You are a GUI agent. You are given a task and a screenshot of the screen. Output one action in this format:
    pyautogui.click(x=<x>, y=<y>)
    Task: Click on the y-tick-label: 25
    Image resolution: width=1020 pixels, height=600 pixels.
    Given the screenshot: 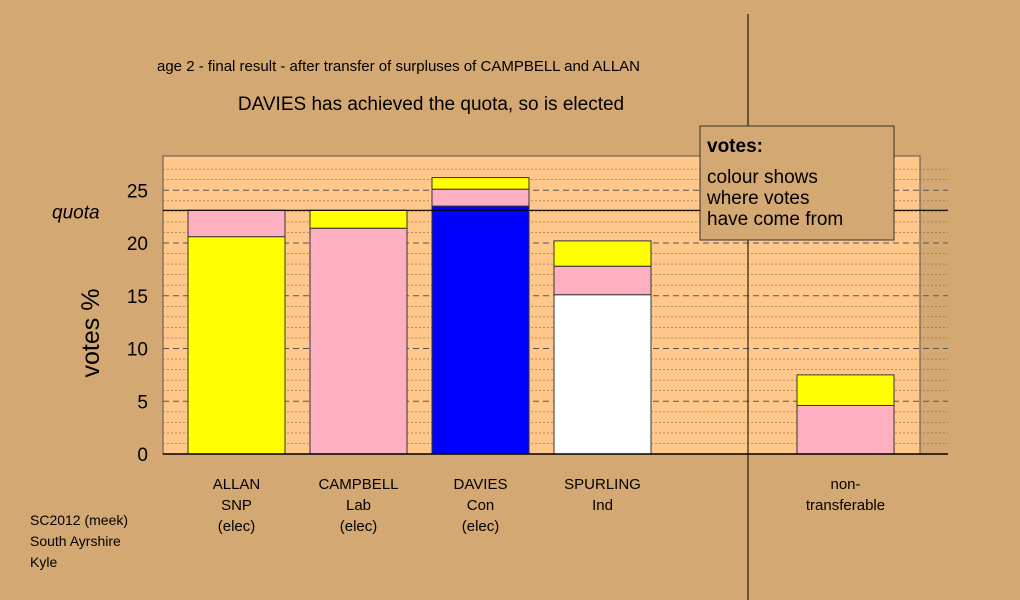 What is the action you would take?
    pyautogui.click(x=137, y=191)
    